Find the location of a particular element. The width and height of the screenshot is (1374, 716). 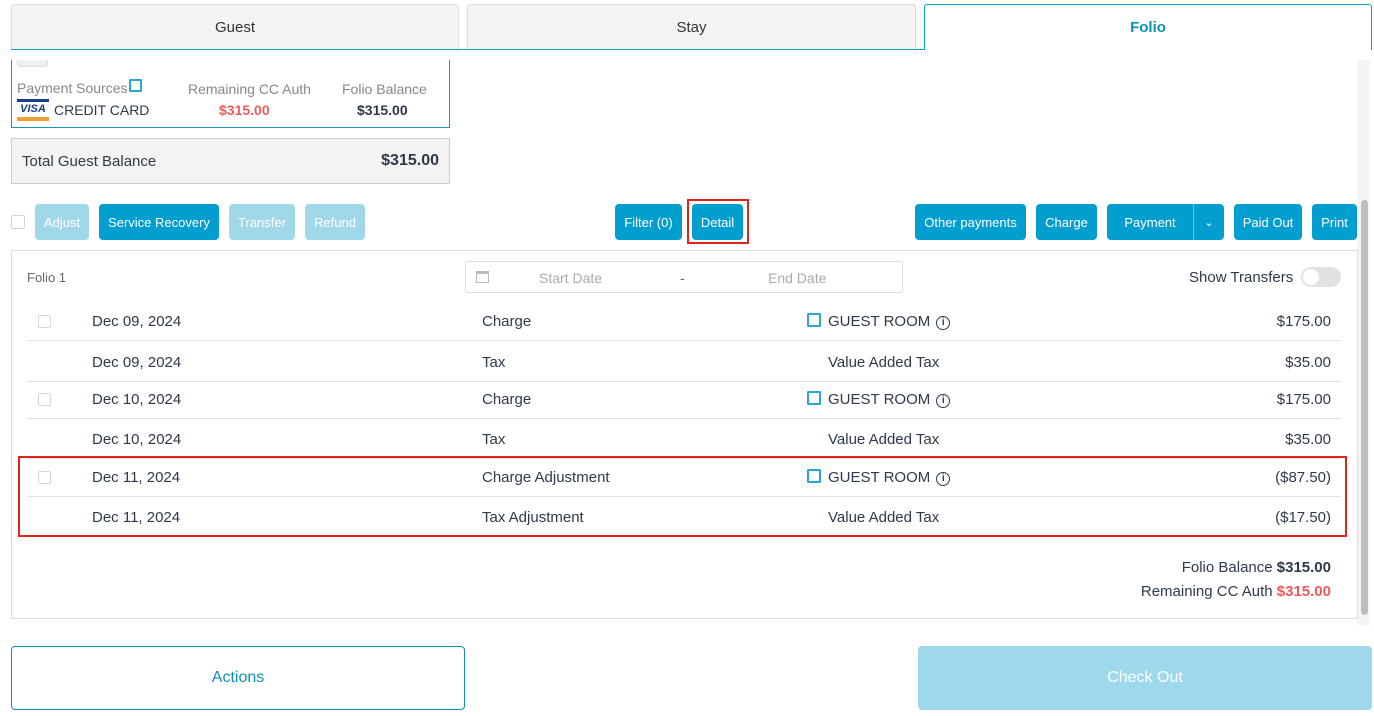

filter-button: Filter (0) is located at coordinates (648, 222).